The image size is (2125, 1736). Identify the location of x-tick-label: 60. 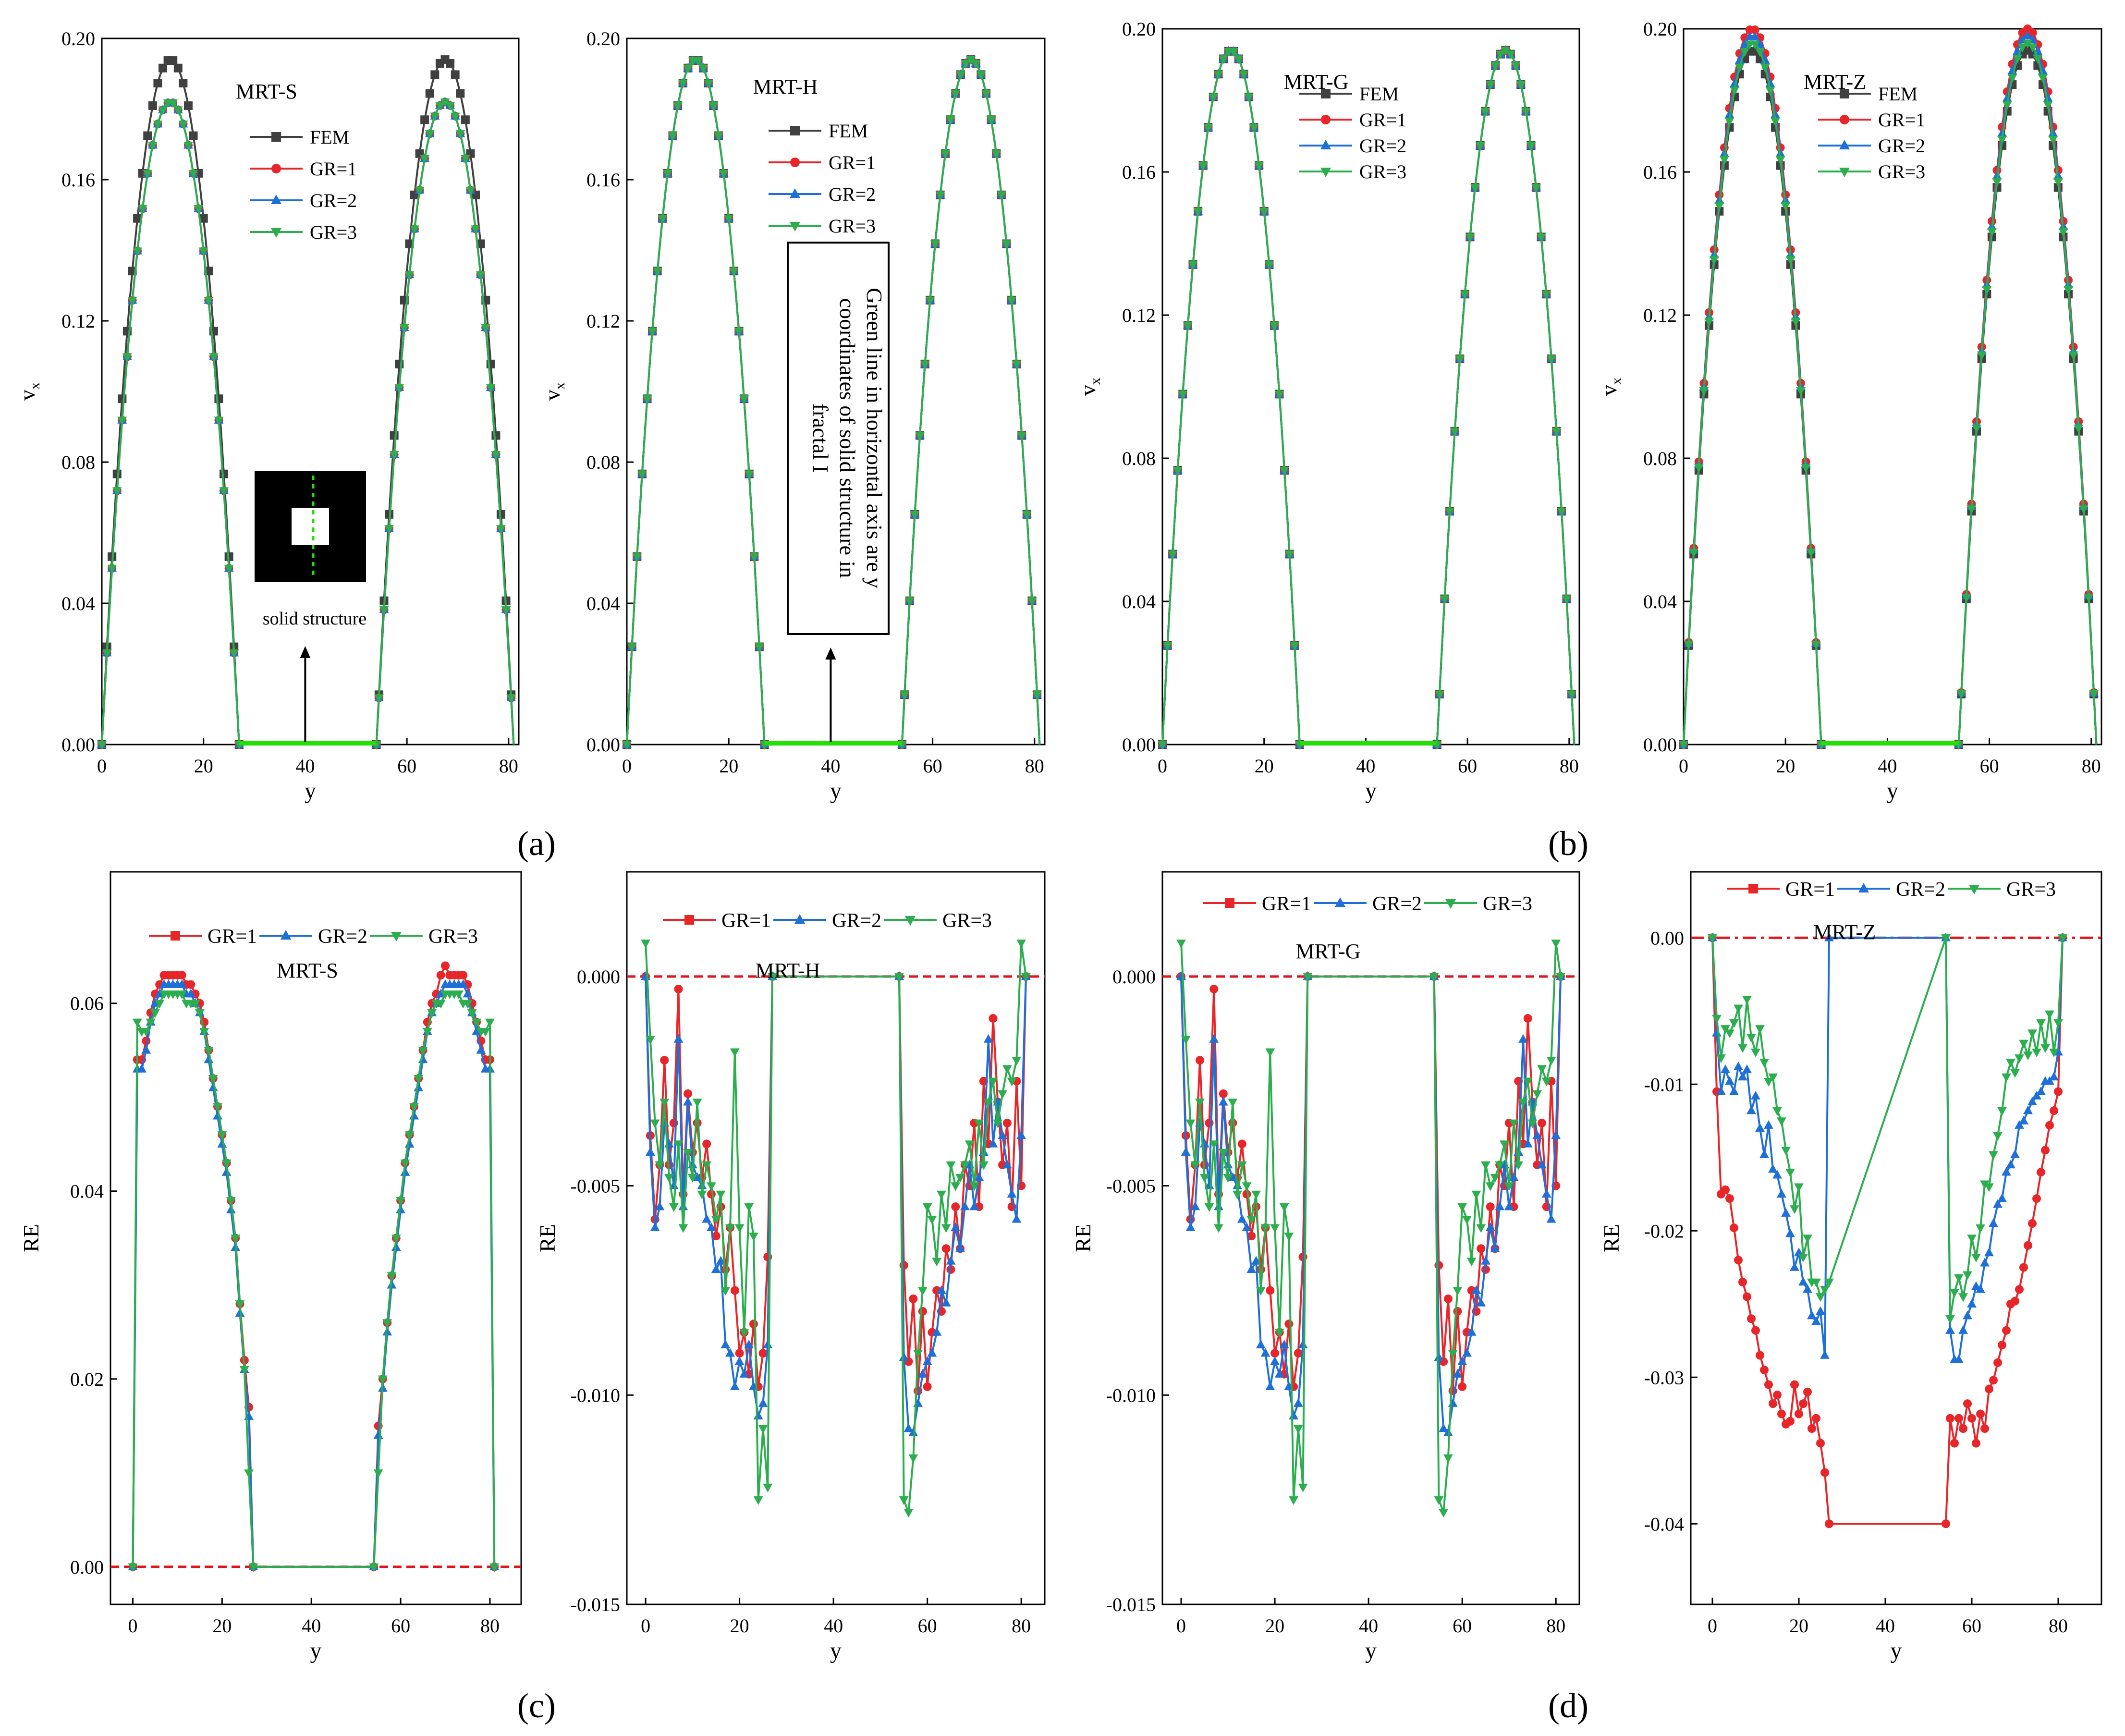
(400, 1626).